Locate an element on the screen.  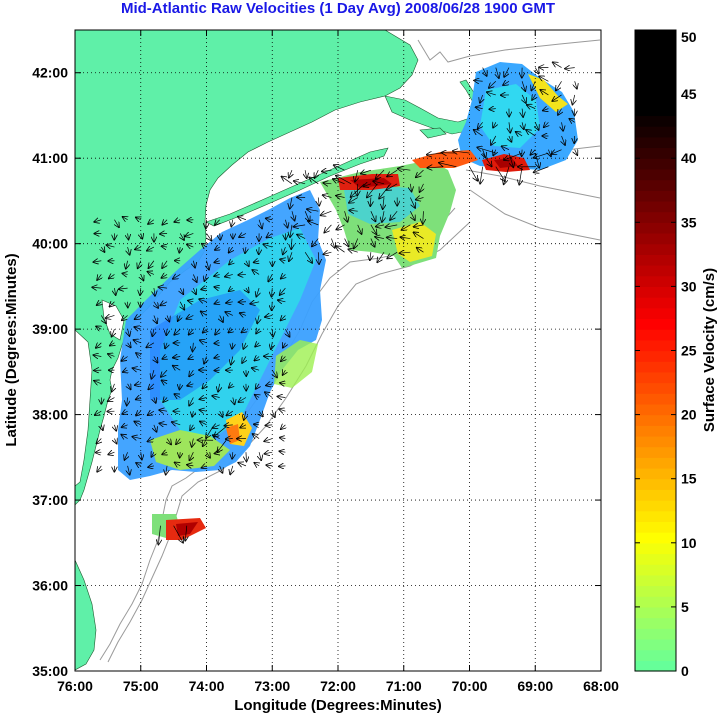
colorbar-tick-label: 35 is located at coordinates (689, 222).